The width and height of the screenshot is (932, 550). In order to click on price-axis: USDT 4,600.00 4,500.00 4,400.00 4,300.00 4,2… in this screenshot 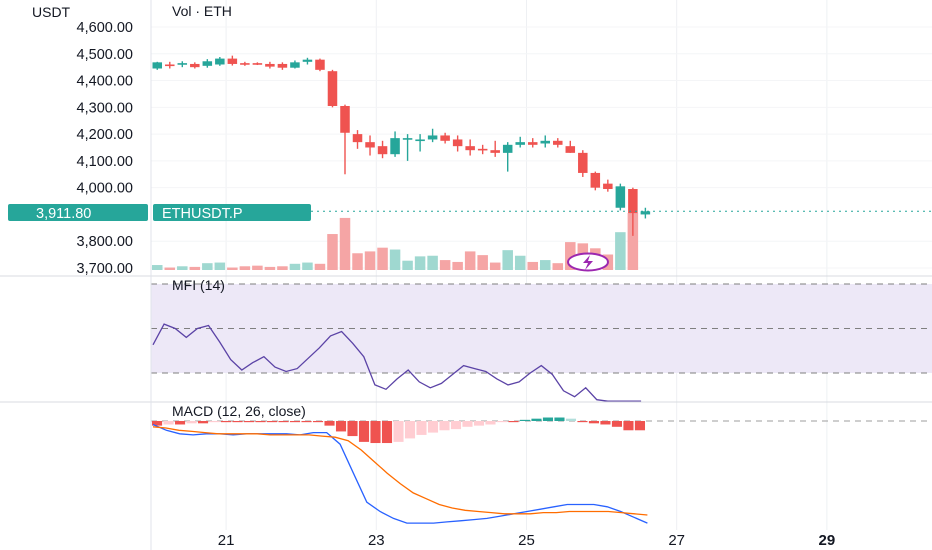, I will do `click(82, 140)`.